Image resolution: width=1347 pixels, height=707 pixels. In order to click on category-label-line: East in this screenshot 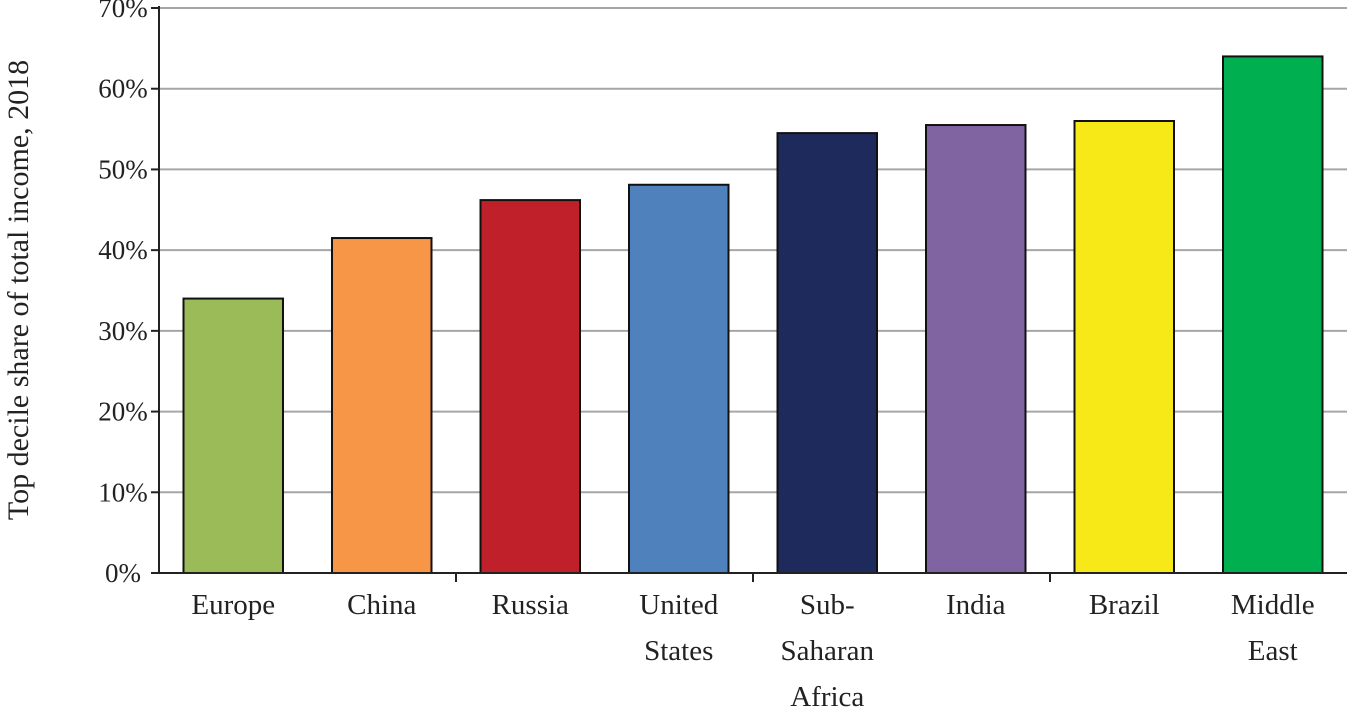, I will do `click(1273, 651)`.